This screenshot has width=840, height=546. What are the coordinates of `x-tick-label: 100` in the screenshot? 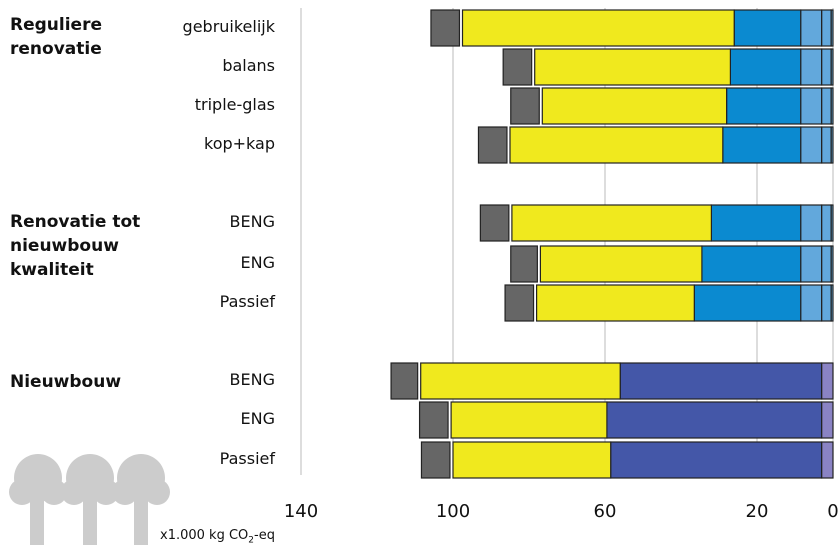 It's located at (453, 511).